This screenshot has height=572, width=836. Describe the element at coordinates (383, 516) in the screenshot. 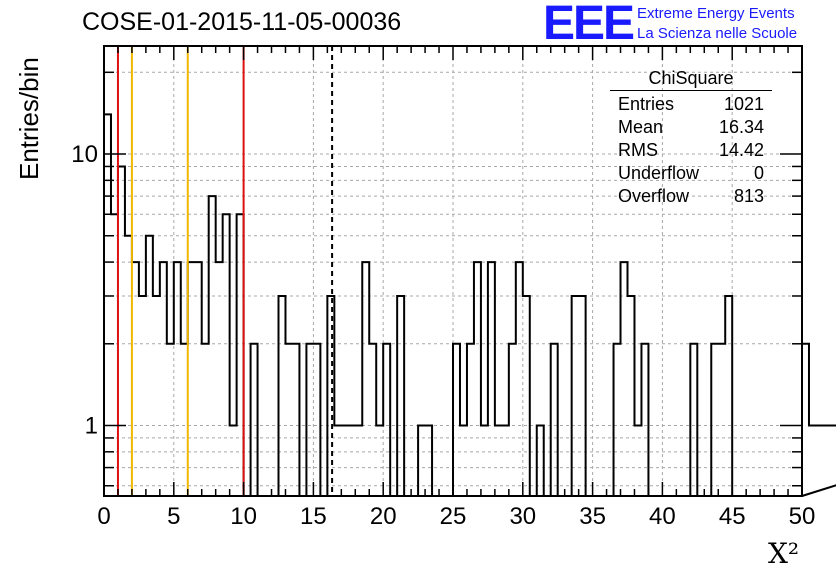

I see `x-tick-label: 20` at that location.